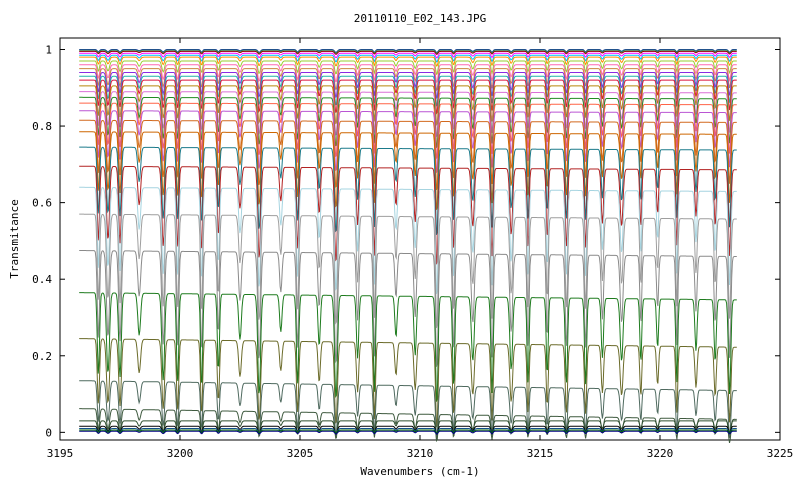  I want to click on x-tick-label: 3225, so click(780, 453).